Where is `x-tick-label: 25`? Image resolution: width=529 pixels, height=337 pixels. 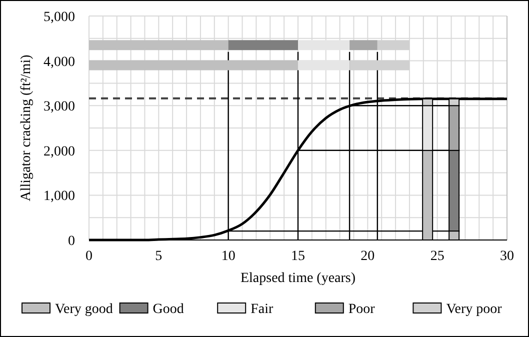 x-tick-label: 25 is located at coordinates (437, 256).